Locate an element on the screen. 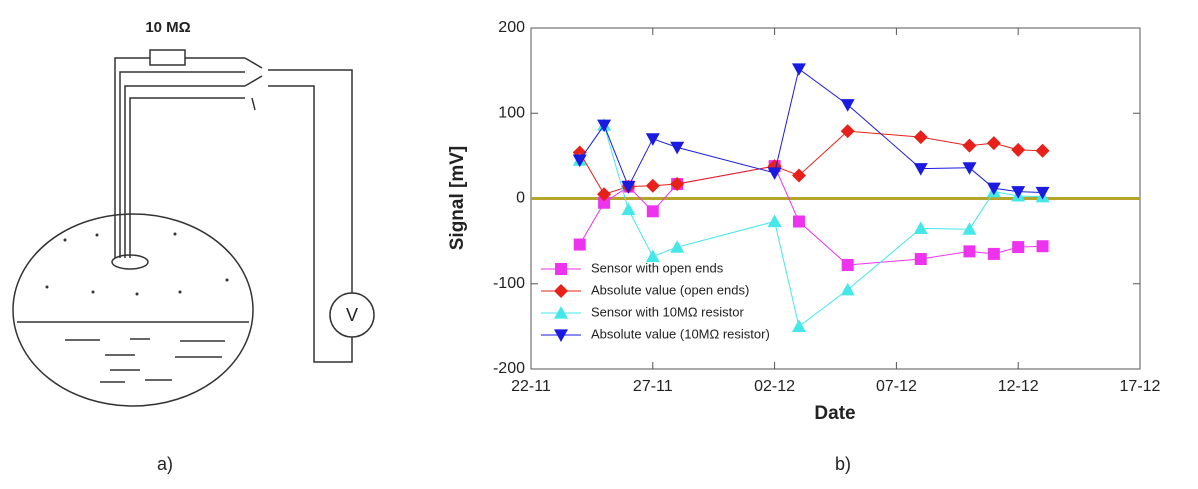 This screenshot has width=1198, height=489. x-tick-label: 27-11 is located at coordinates (653, 386).